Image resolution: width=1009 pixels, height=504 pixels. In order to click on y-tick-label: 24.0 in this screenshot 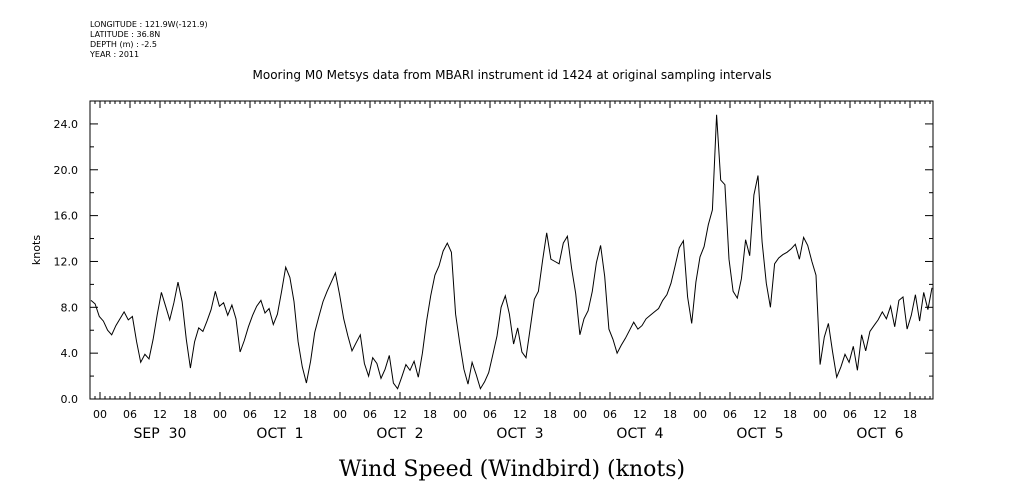, I will do `click(66, 124)`.